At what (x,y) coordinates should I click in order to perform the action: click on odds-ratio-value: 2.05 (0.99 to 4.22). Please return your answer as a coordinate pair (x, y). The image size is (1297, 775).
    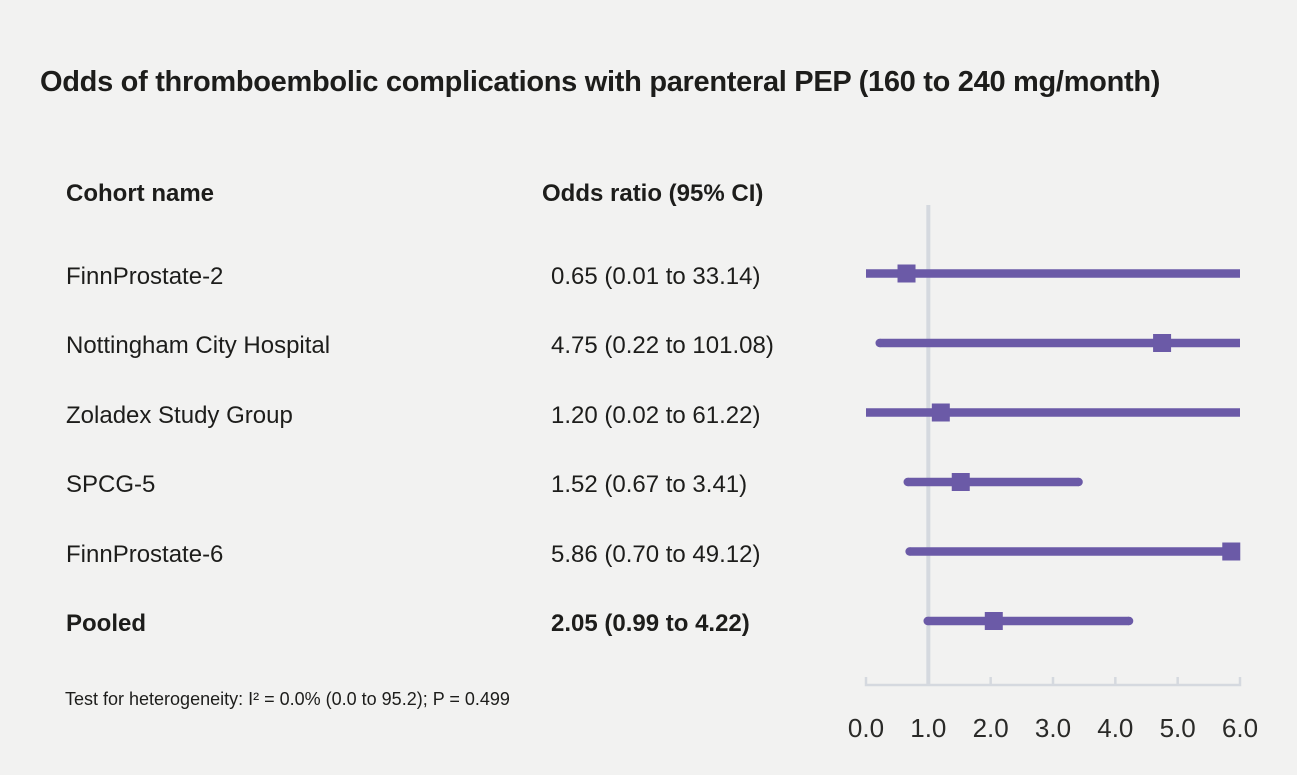
    Looking at the image, I should click on (650, 623).